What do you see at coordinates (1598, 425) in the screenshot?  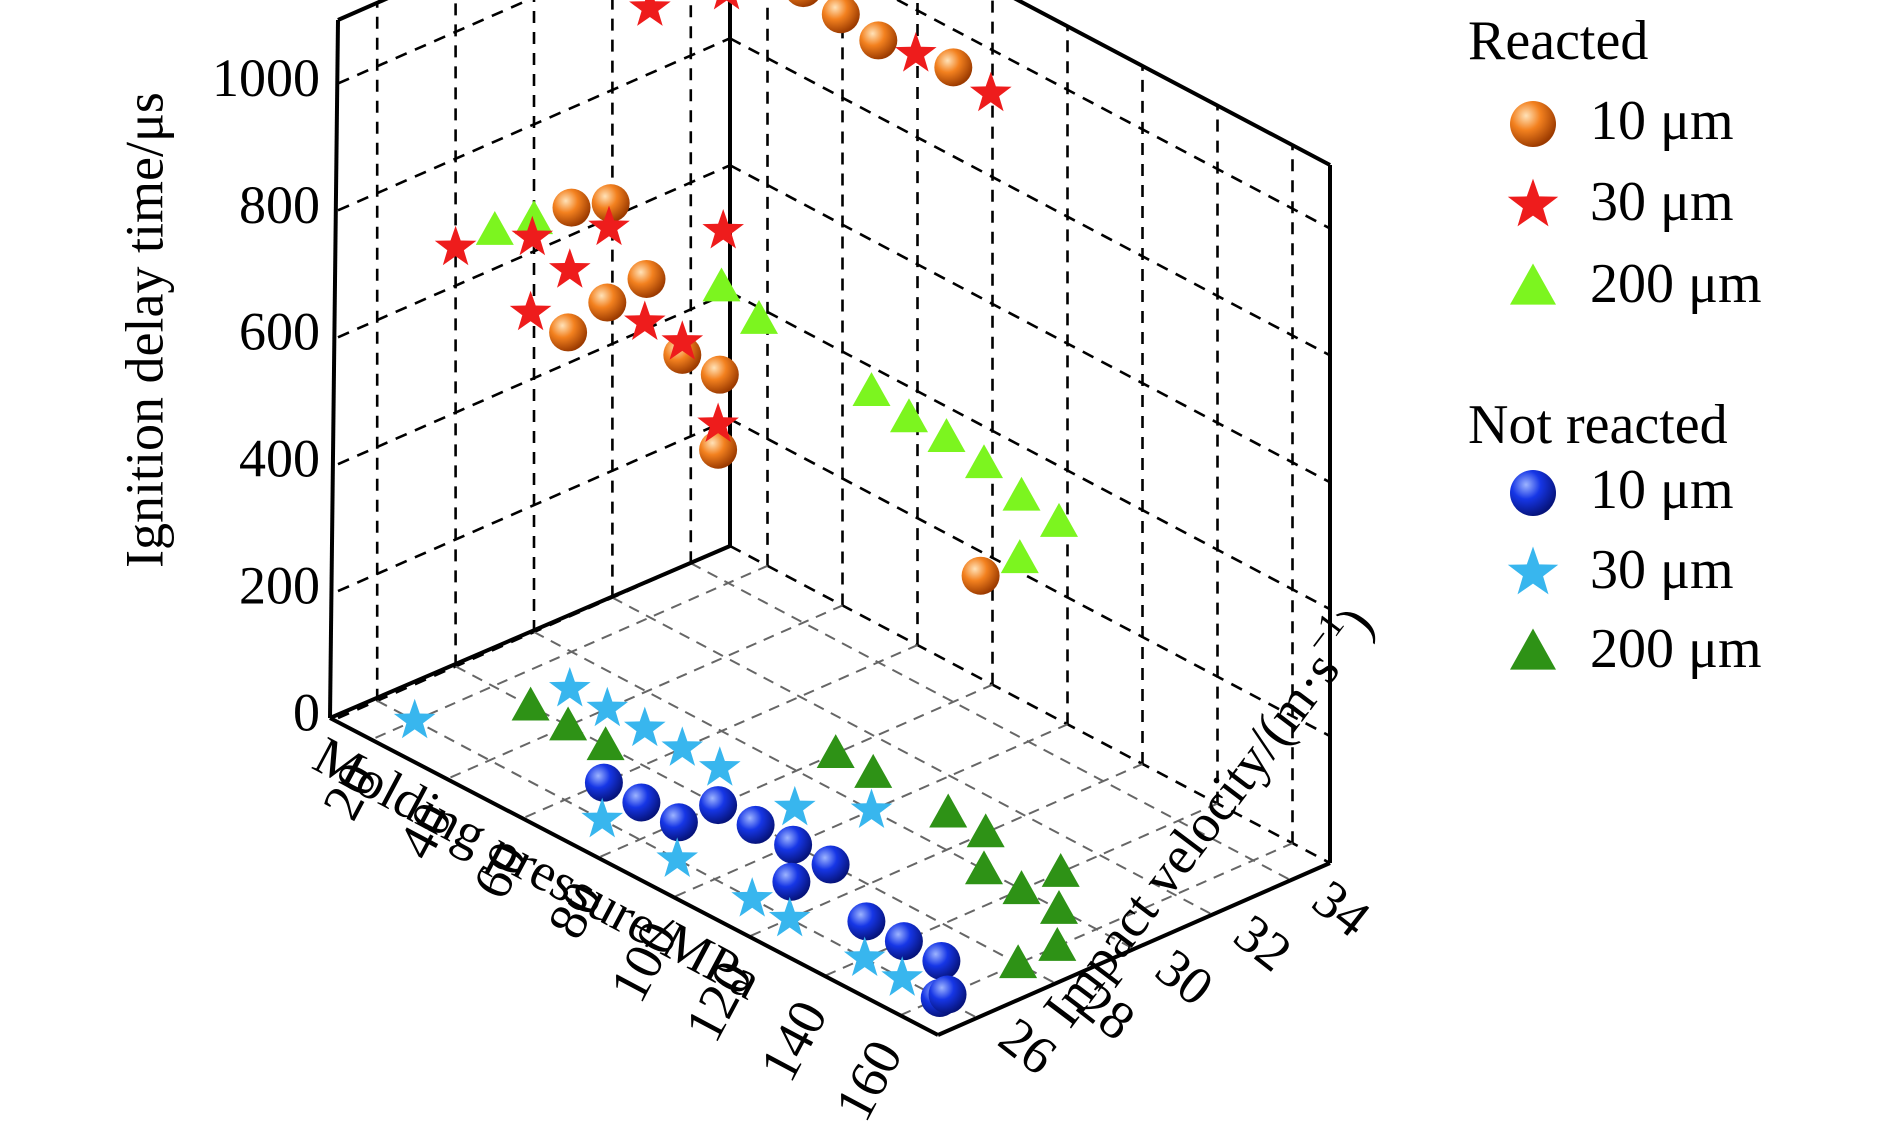 I see `legend-group-title: Not reacted` at bounding box center [1598, 425].